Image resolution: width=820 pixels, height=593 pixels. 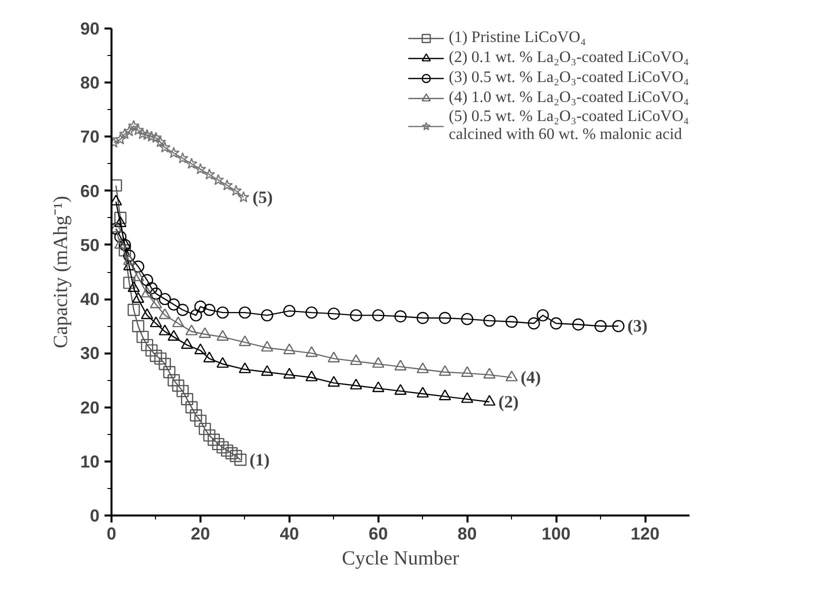 What do you see at coordinates (568, 98) in the screenshot?
I see `legend-label: (4) 1.0 wt. % La₂O₃-coated LiCoVO₄` at bounding box center [568, 98].